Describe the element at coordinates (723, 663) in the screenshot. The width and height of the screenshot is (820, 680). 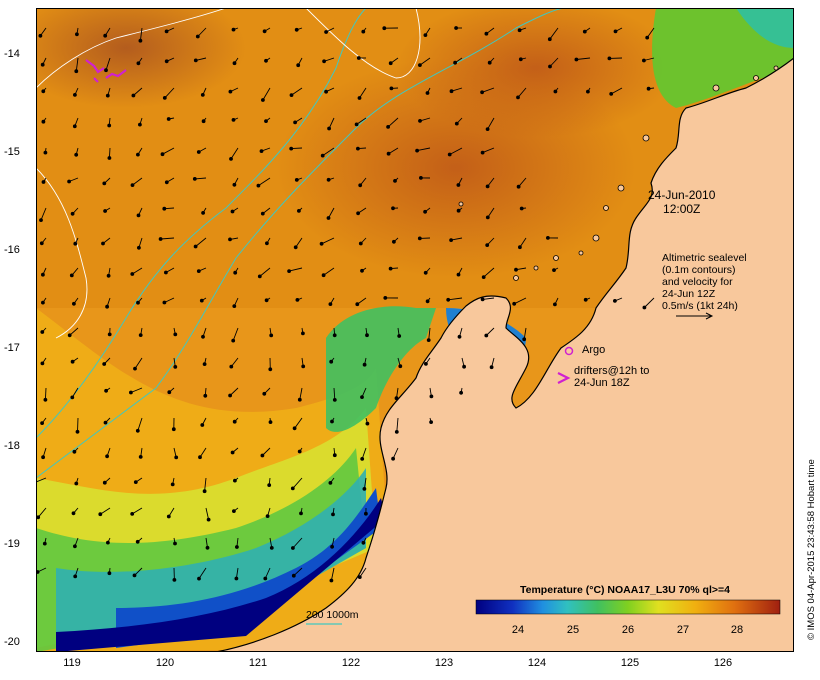
I see `lon-label: 126` at that location.